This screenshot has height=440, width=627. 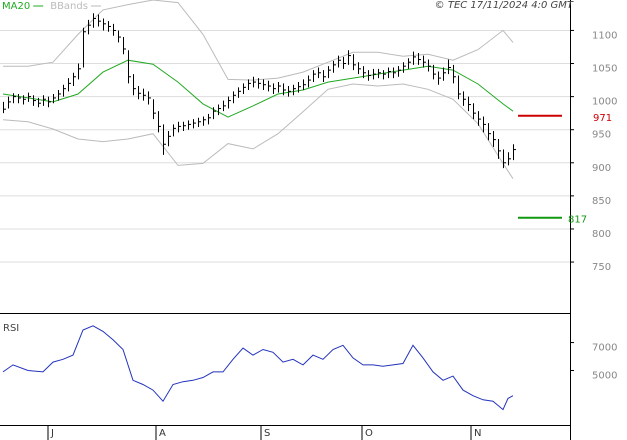 What do you see at coordinates (504, 5) in the screenshot?
I see `copyright-annotation: © TEC 17/11/2024 4:0 GMT` at bounding box center [504, 5].